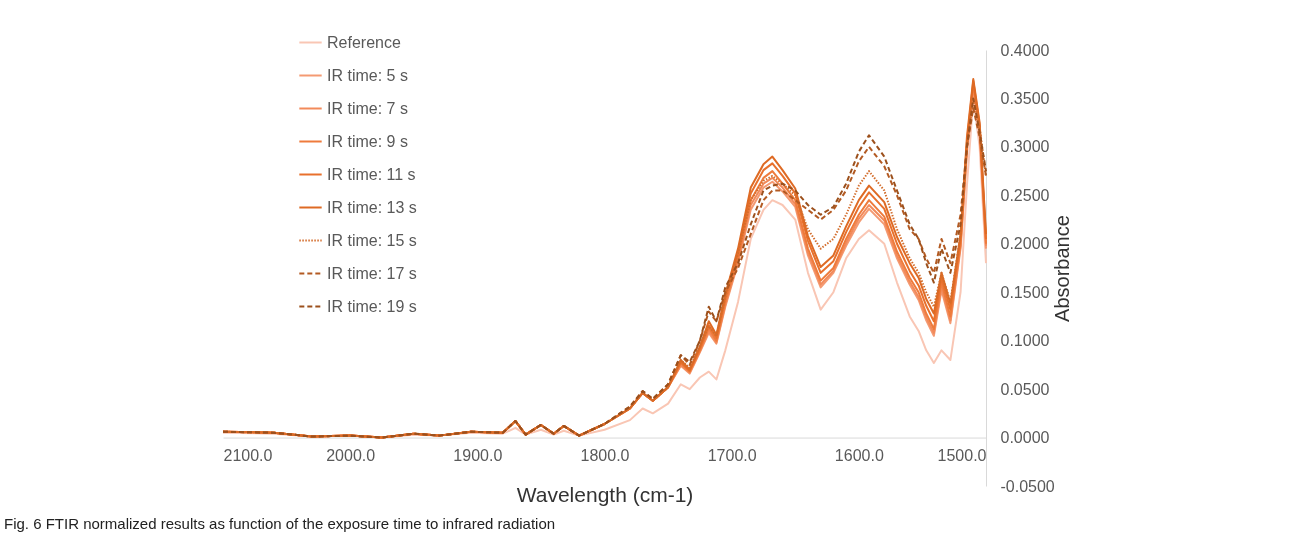 The width and height of the screenshot is (1290, 548). Describe the element at coordinates (732, 456) in the screenshot. I see `x-tick-label: 1700.0` at that location.